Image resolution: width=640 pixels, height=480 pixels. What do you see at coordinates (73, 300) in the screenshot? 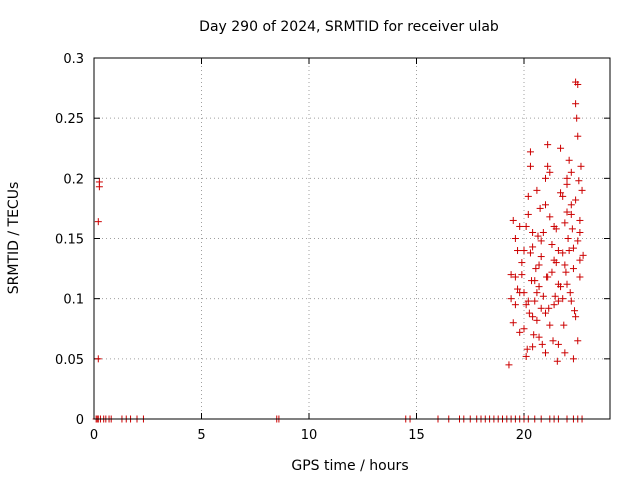
I see `y-tick-label: 0.1` at bounding box center [73, 300].